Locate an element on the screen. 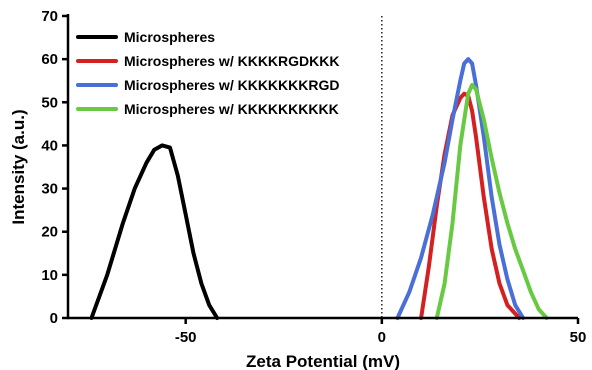 The width and height of the screenshot is (592, 370). y-tick-label: 30 is located at coordinates (49, 189).